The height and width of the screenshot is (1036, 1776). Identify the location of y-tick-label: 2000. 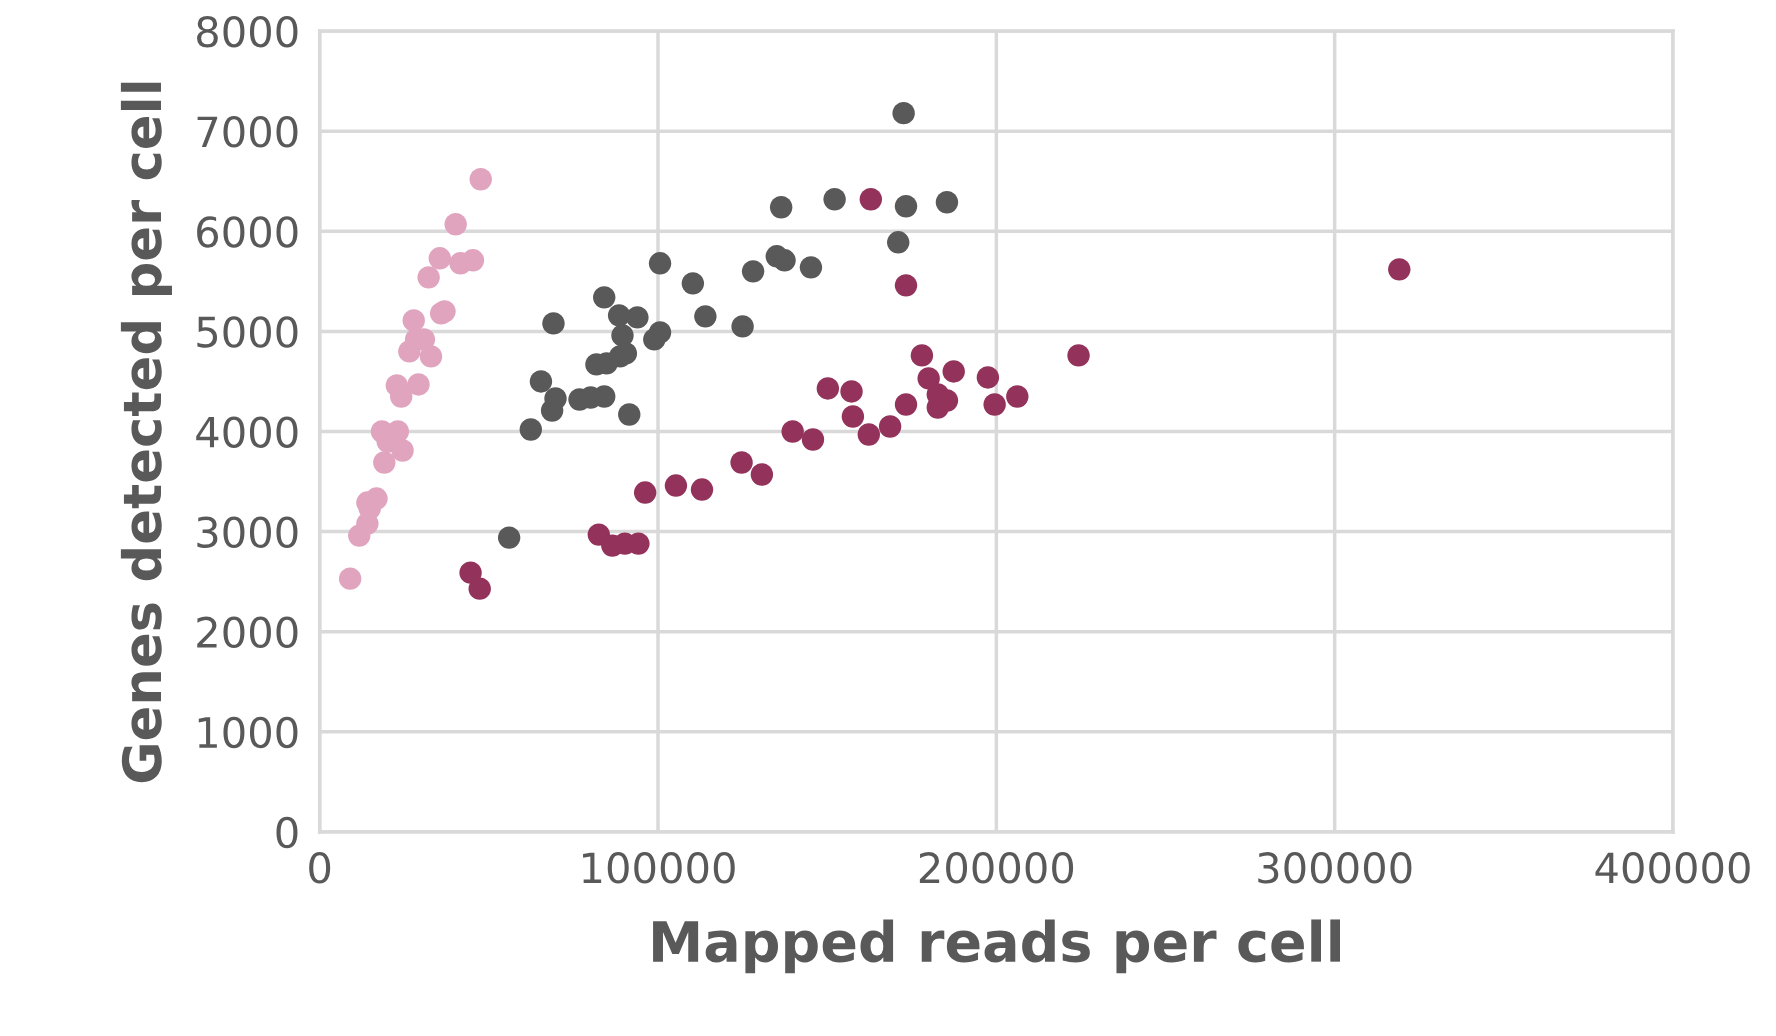
(247, 632).